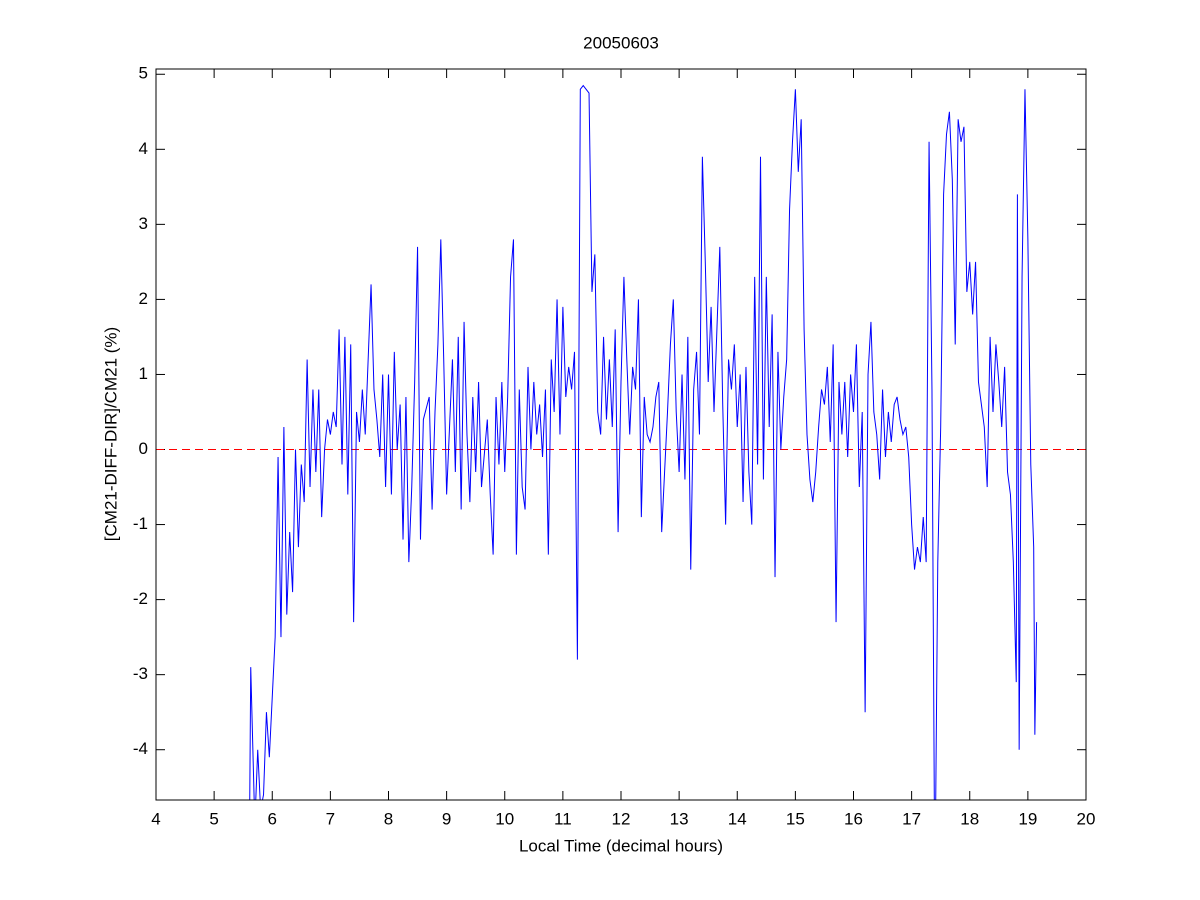 The height and width of the screenshot is (900, 1200). What do you see at coordinates (911, 818) in the screenshot?
I see `x-tick-label: 17` at bounding box center [911, 818].